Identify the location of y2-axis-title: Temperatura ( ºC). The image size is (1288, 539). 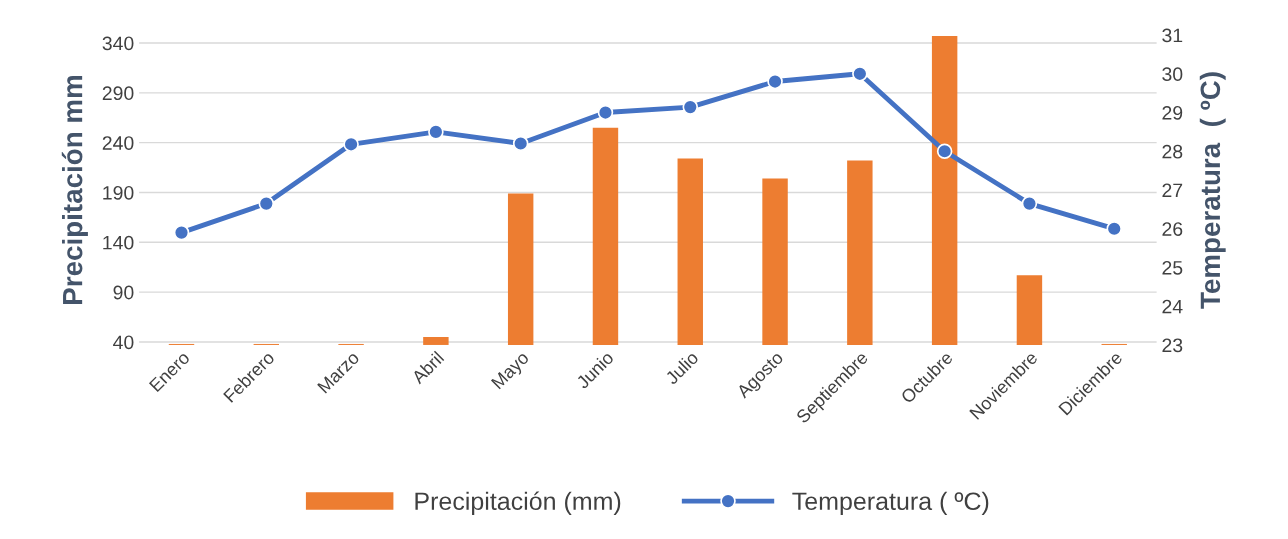
(1212, 190).